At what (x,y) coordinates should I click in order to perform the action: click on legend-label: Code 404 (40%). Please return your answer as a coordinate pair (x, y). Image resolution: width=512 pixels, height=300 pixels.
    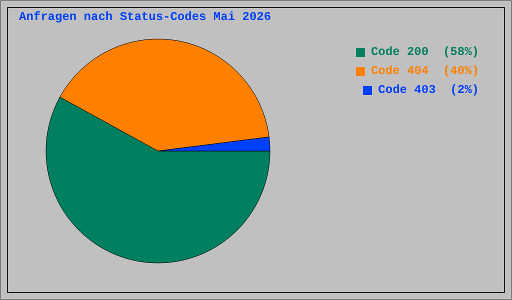
    Looking at the image, I should click on (424, 71).